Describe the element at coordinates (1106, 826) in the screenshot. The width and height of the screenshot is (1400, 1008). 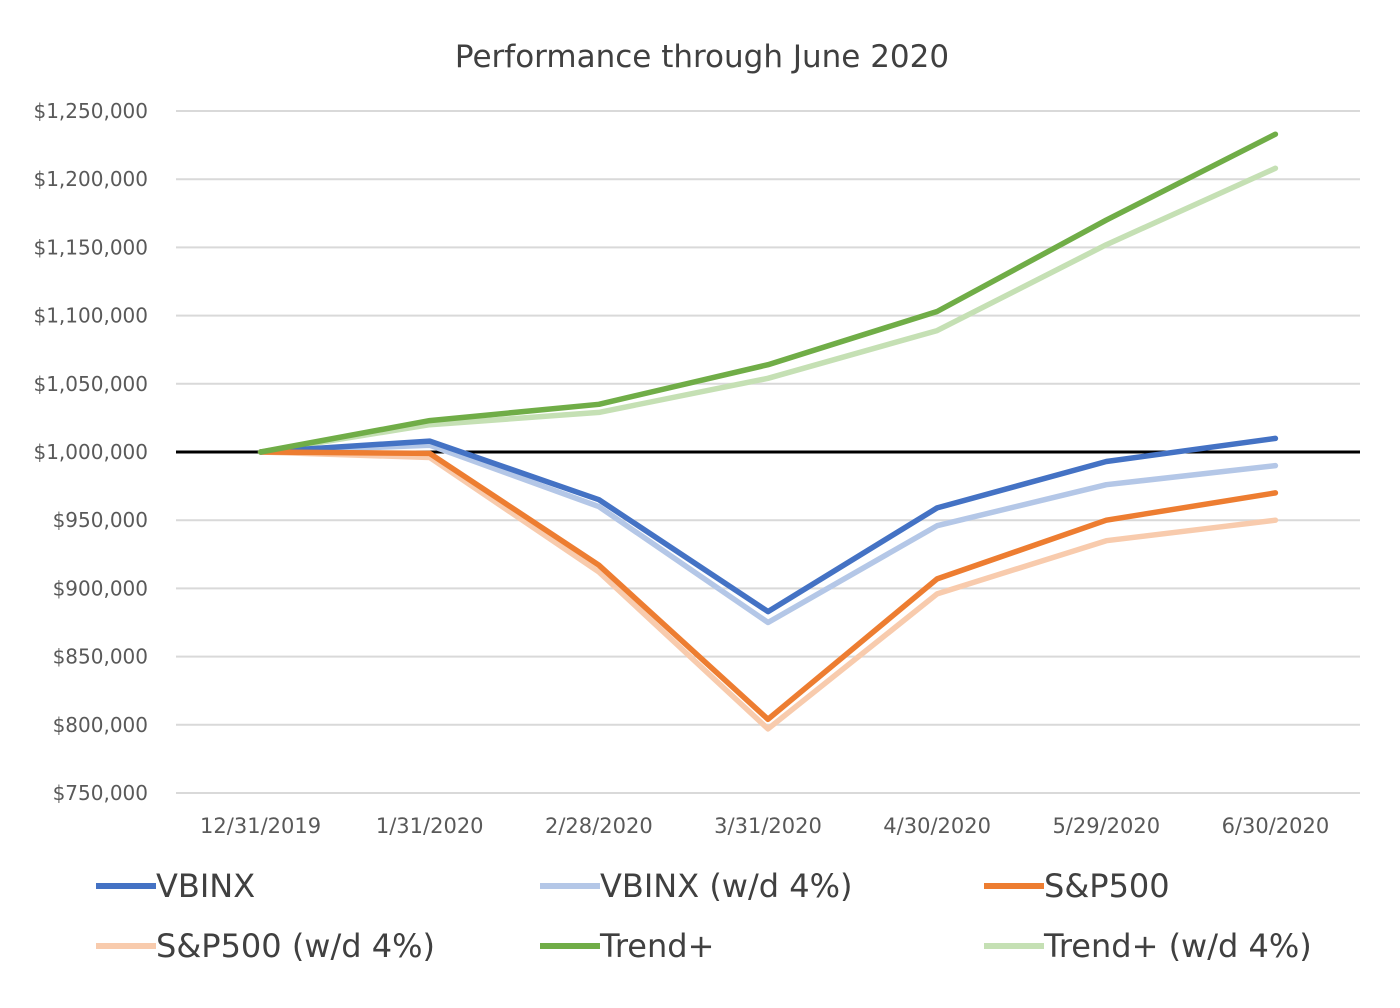
I see `x-tick-label: 5/29/2020` at that location.